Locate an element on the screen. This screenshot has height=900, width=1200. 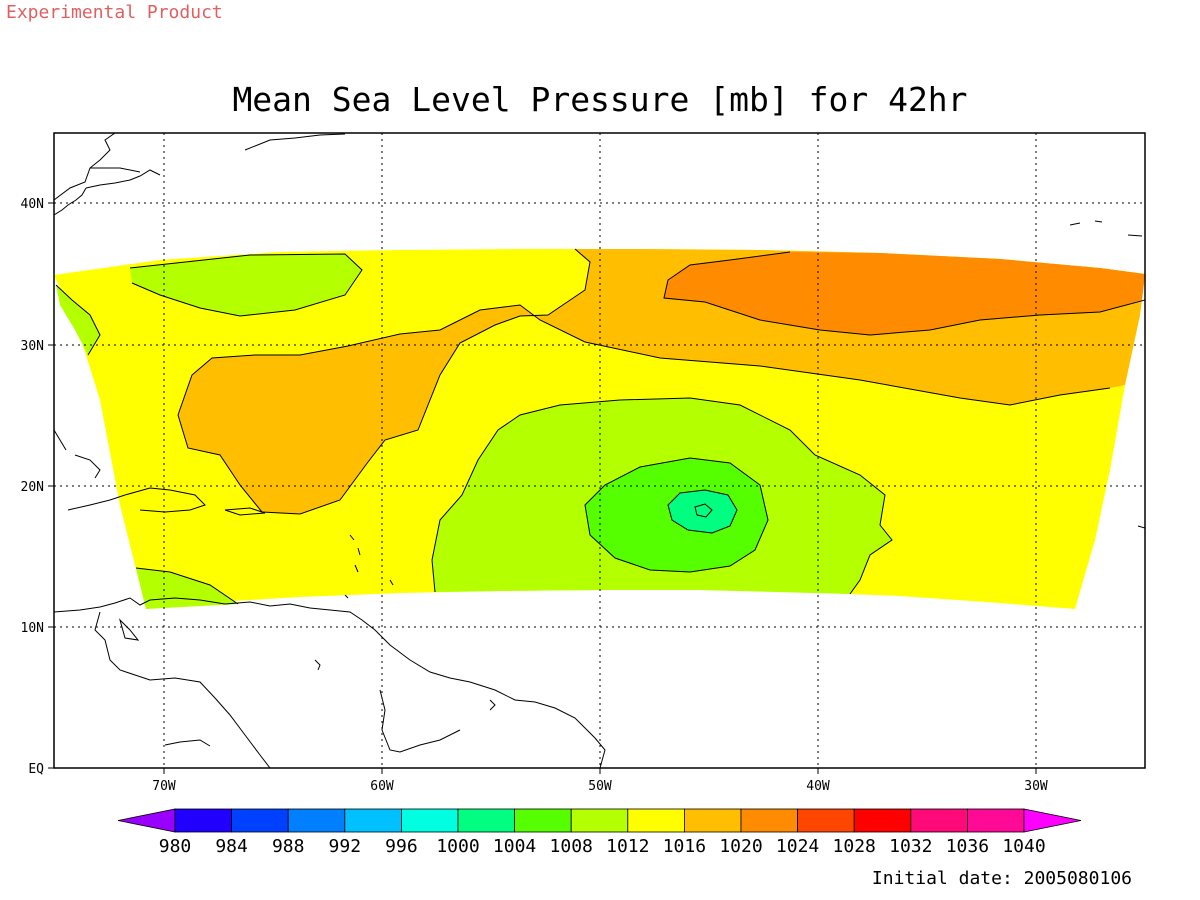
field-1012-west is located at coordinates (78, 320).